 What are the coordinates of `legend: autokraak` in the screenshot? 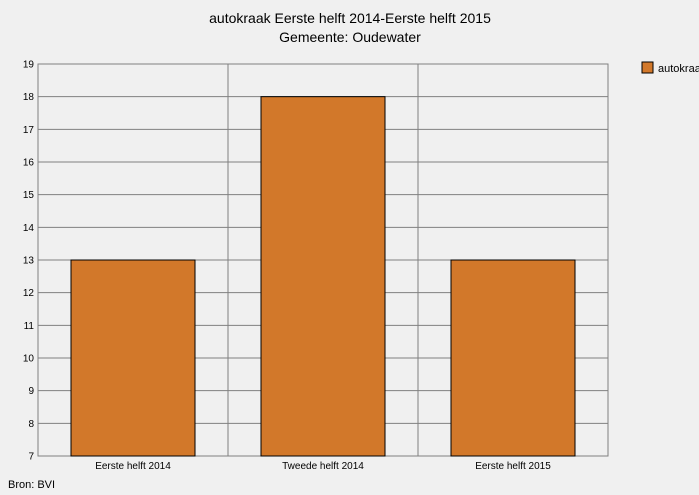 It's located at (670, 68).